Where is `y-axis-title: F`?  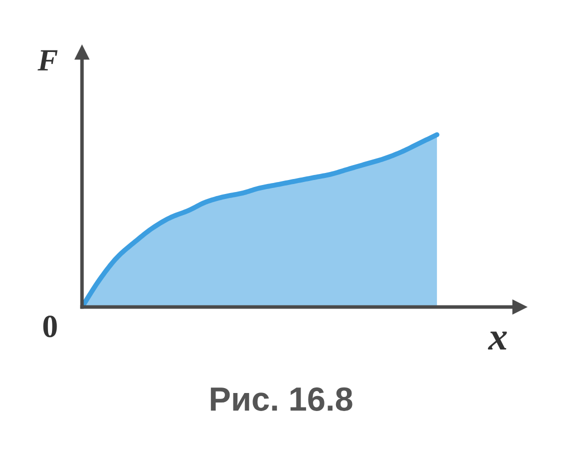
y-axis-title: F is located at coordinates (48, 60).